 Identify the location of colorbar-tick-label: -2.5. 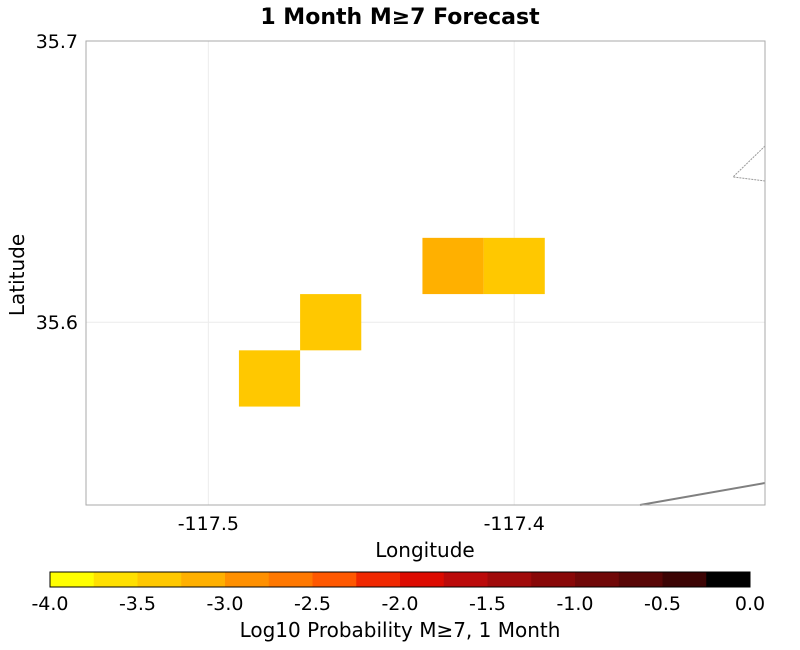
(312, 604).